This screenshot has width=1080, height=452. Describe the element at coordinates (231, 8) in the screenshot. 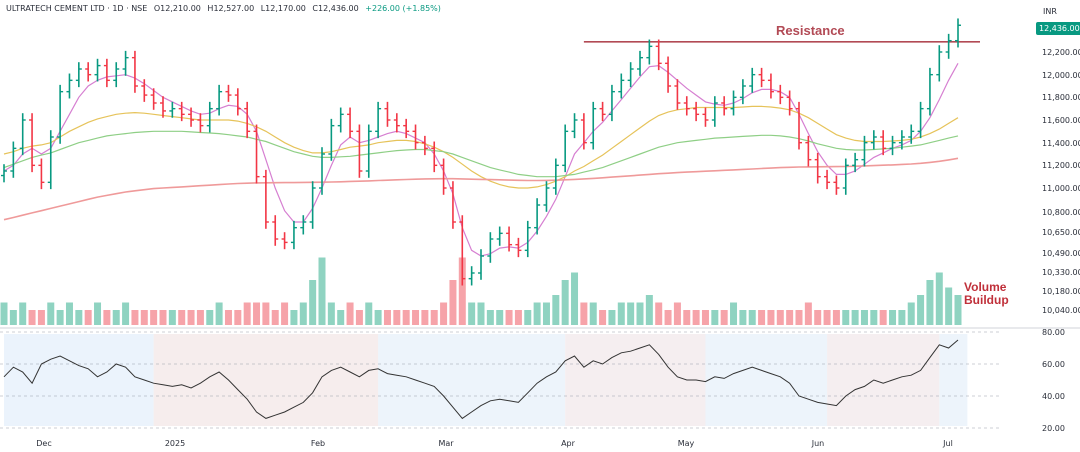

I see `high-value: H12,527.00` at that location.